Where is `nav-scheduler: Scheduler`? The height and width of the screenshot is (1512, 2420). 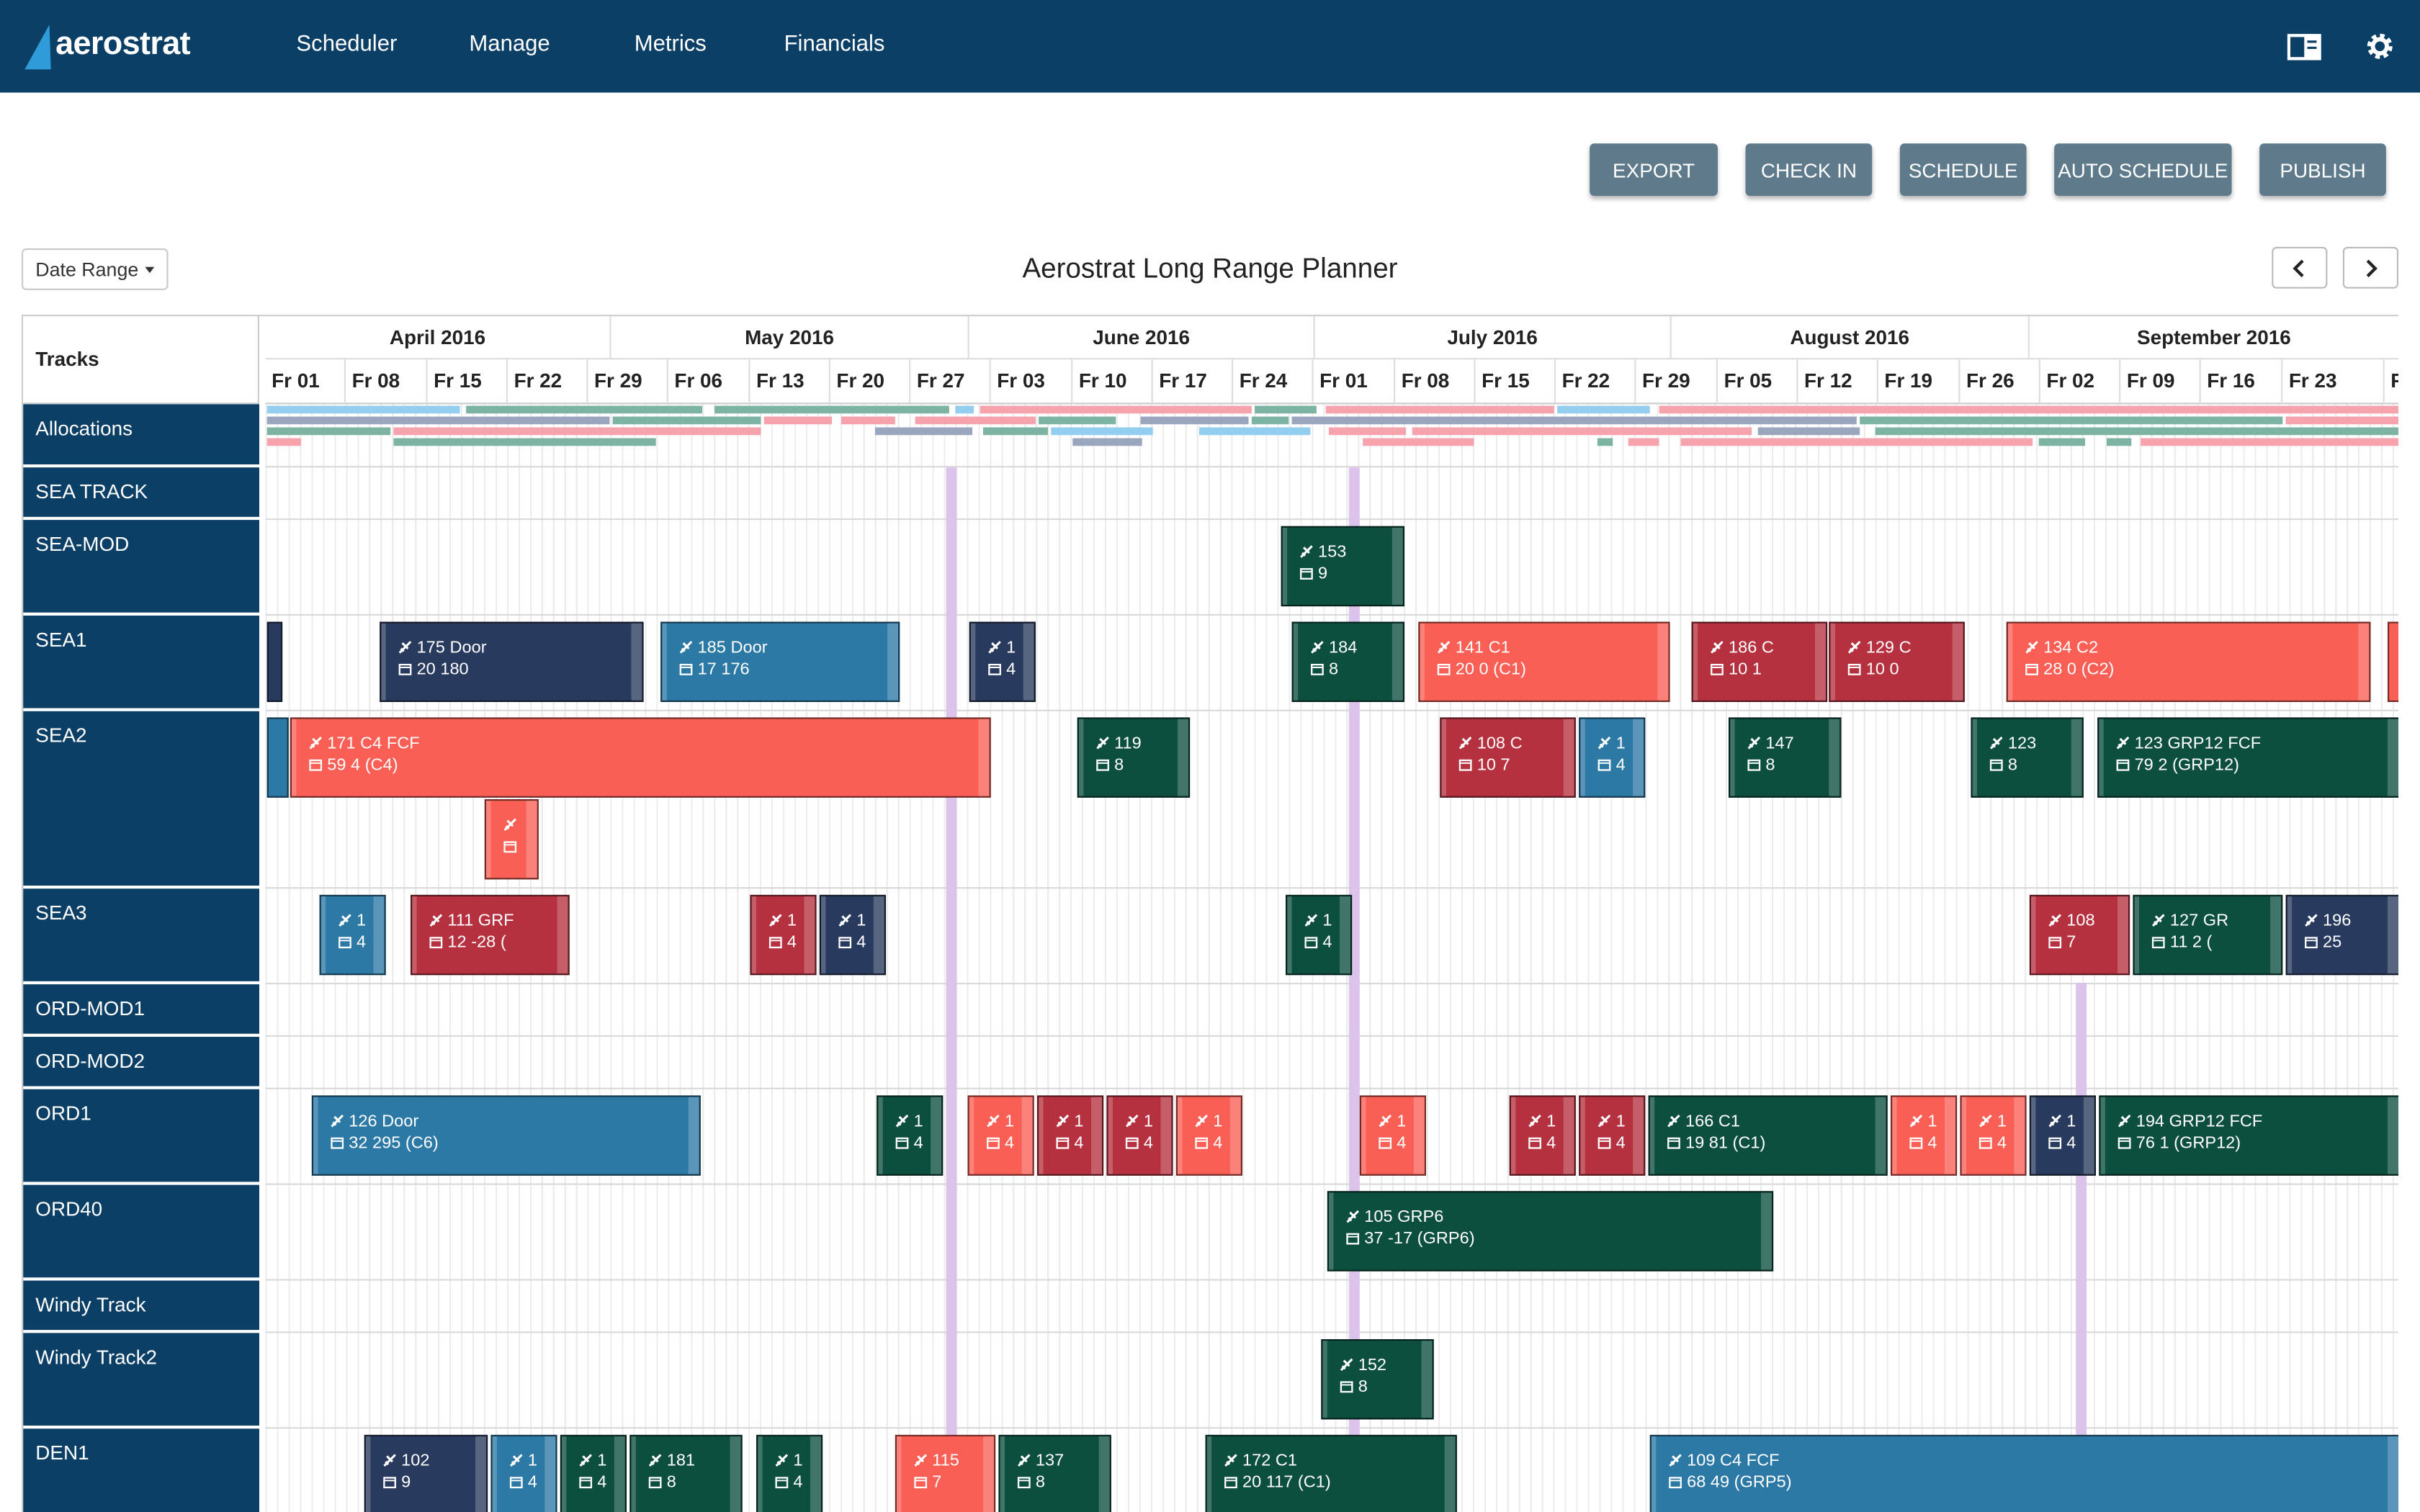
nav-scheduler: Scheduler is located at coordinates (347, 45).